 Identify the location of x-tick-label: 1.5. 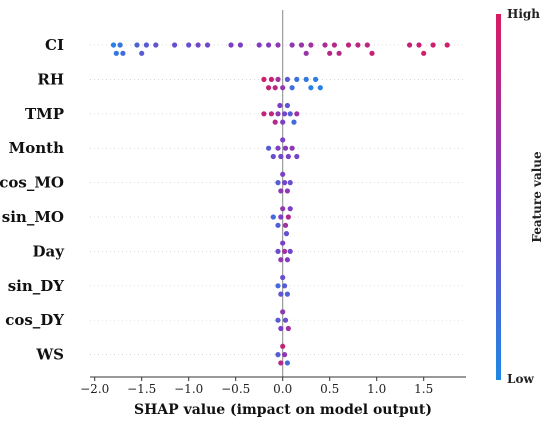
(423, 389).